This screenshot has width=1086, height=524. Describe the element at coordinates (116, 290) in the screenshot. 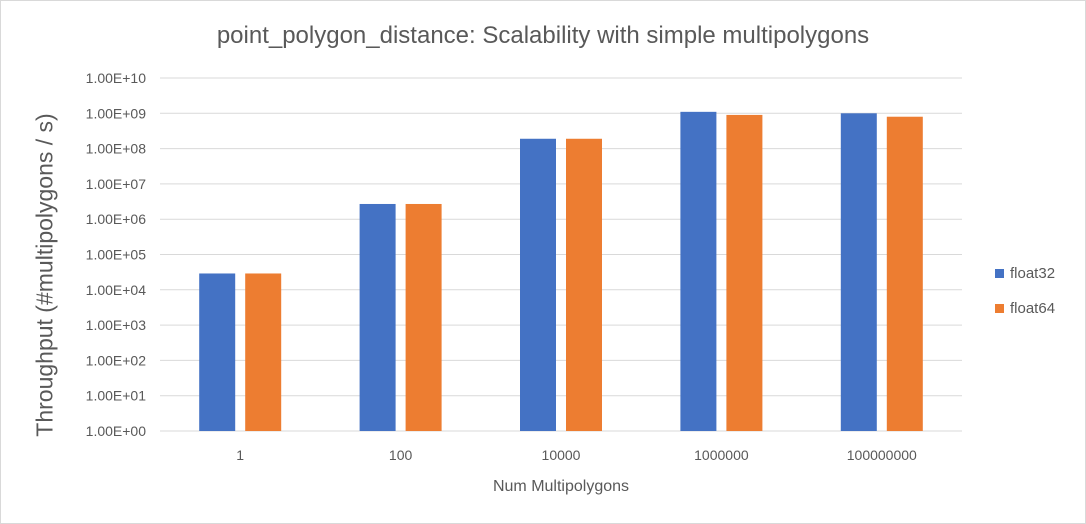

I see `y-tick-label: 1.00E+04` at that location.